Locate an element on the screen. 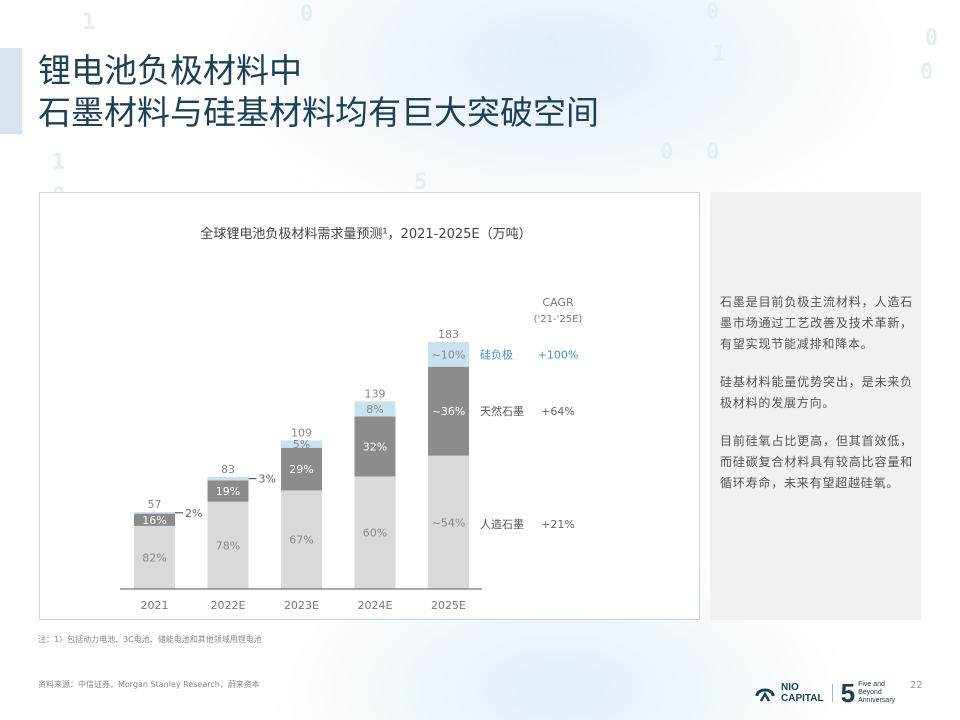  segment-label-2025E-1: ~36% is located at coordinates (449, 411).